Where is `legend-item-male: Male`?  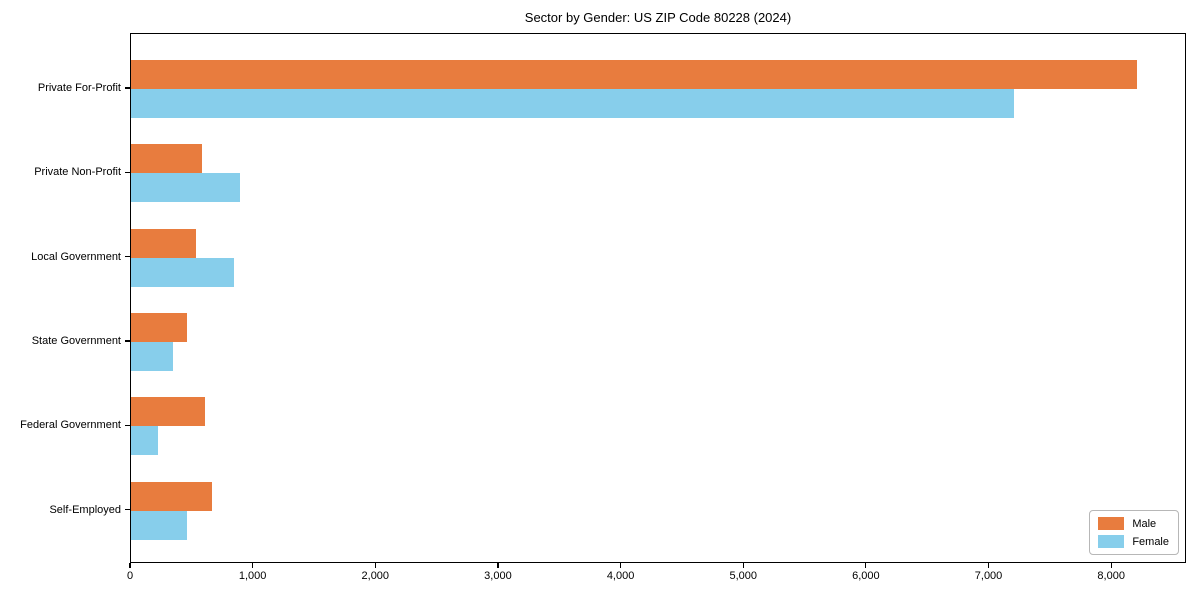 legend-item-male: Male is located at coordinates (1133, 523).